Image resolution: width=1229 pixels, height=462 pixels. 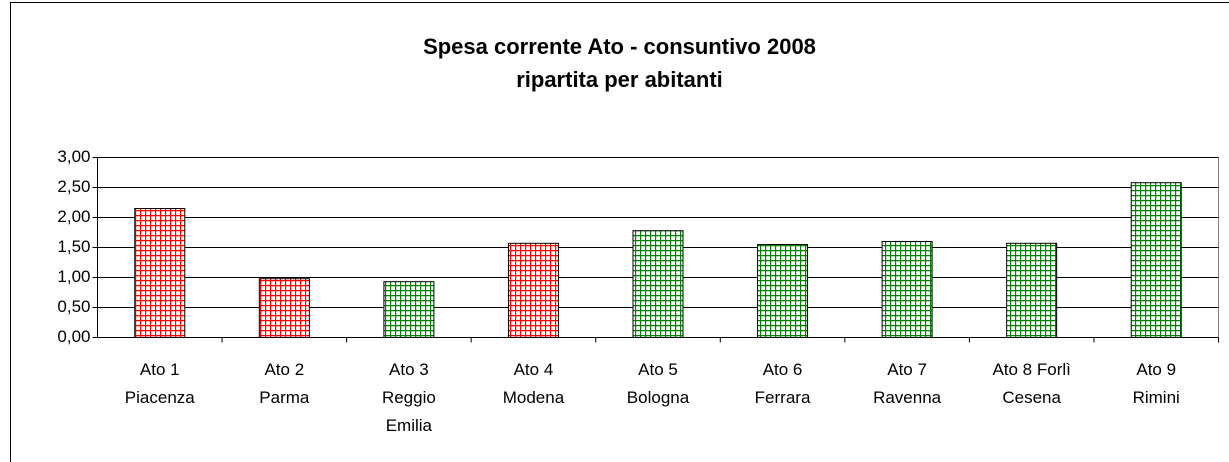 What do you see at coordinates (658, 383) in the screenshot?
I see `x-tick-label: Ato 5 Bologna` at bounding box center [658, 383].